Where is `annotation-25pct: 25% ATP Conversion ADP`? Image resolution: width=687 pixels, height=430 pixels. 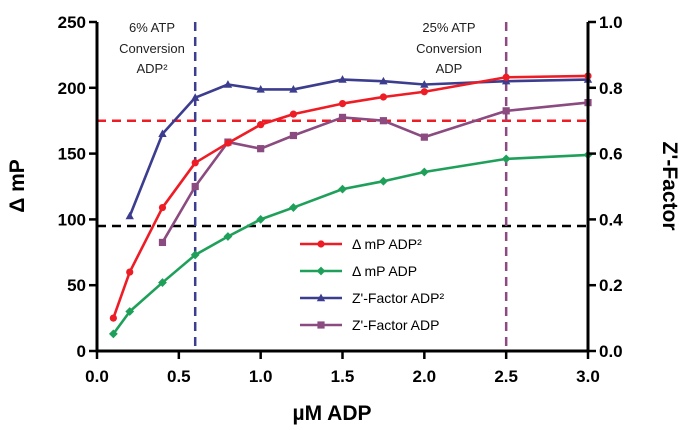 annotation-25pct: 25% ATP Conversion ADP is located at coordinates (449, 48).